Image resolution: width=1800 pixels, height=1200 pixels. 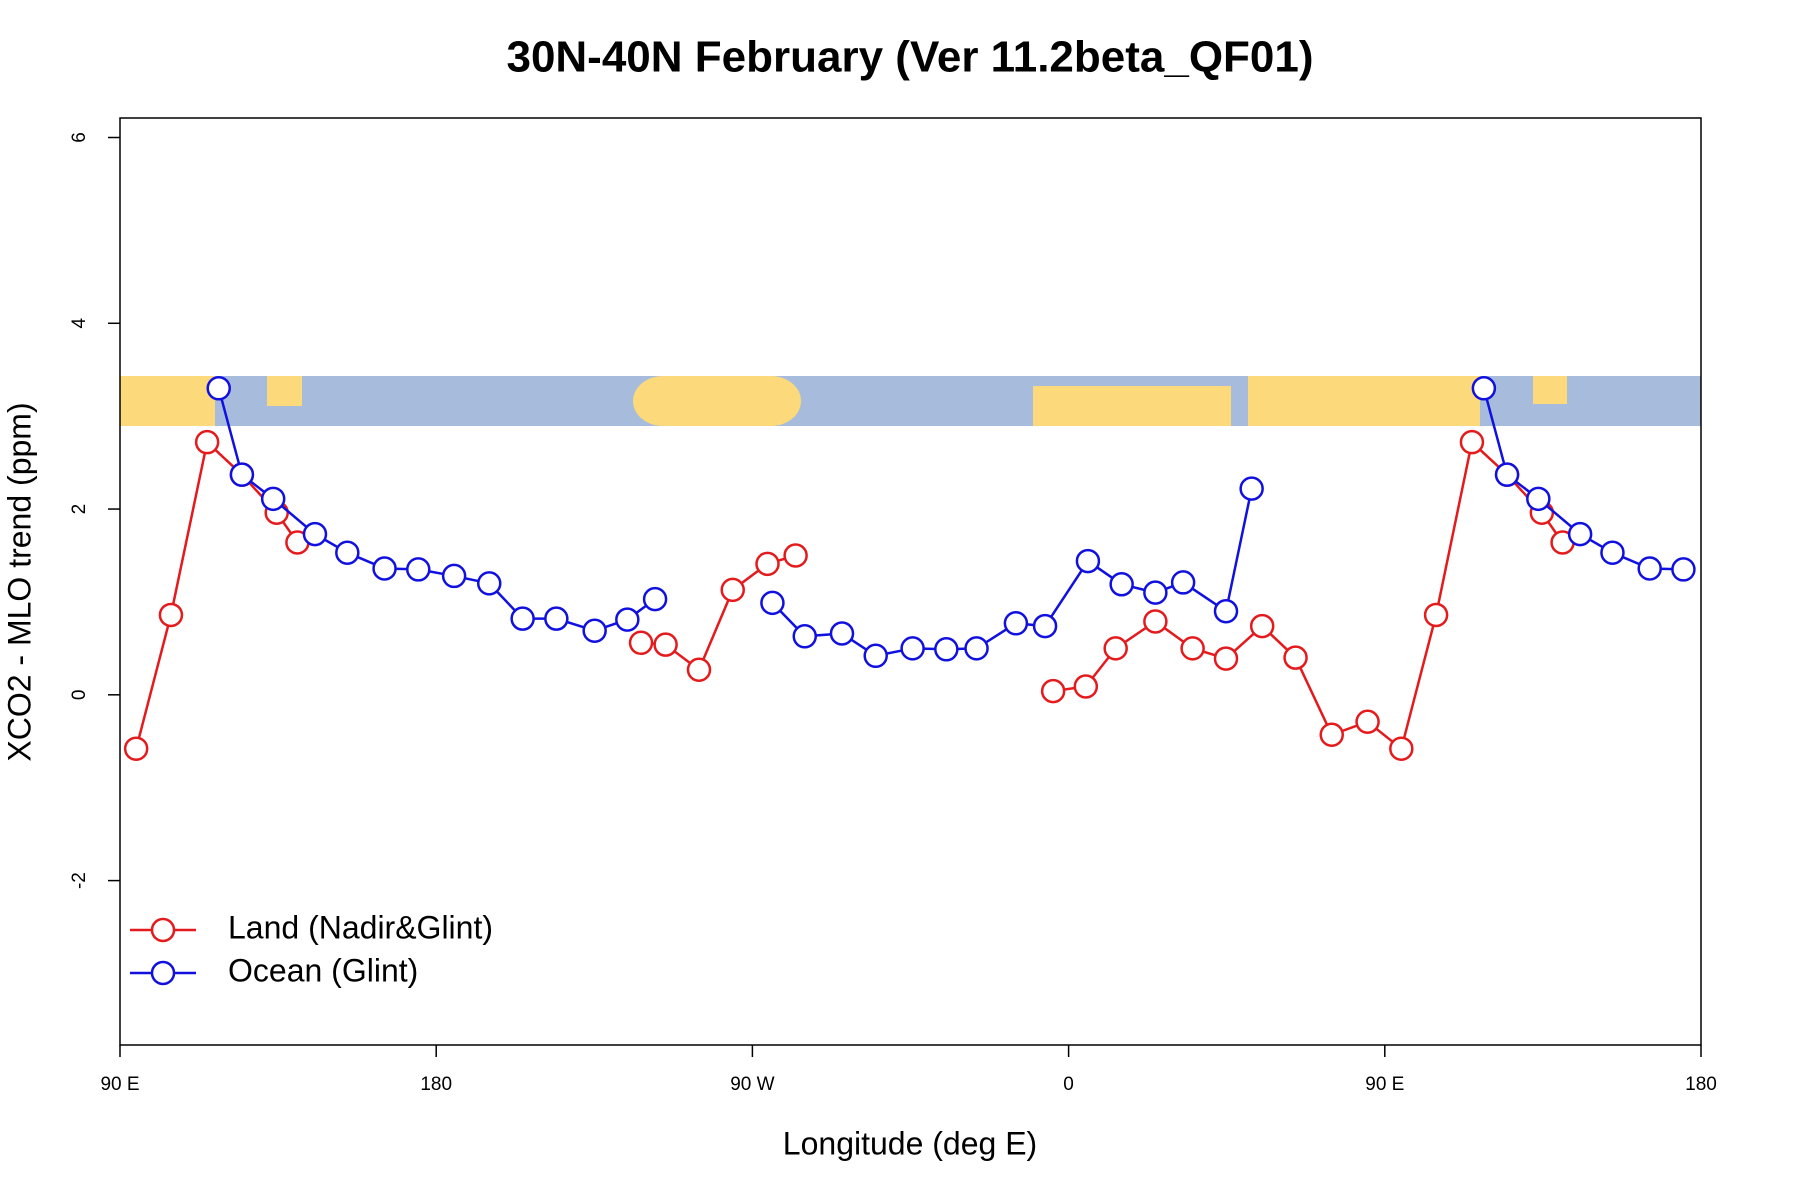 I want to click on y-tick-label: 6, so click(x=79, y=137).